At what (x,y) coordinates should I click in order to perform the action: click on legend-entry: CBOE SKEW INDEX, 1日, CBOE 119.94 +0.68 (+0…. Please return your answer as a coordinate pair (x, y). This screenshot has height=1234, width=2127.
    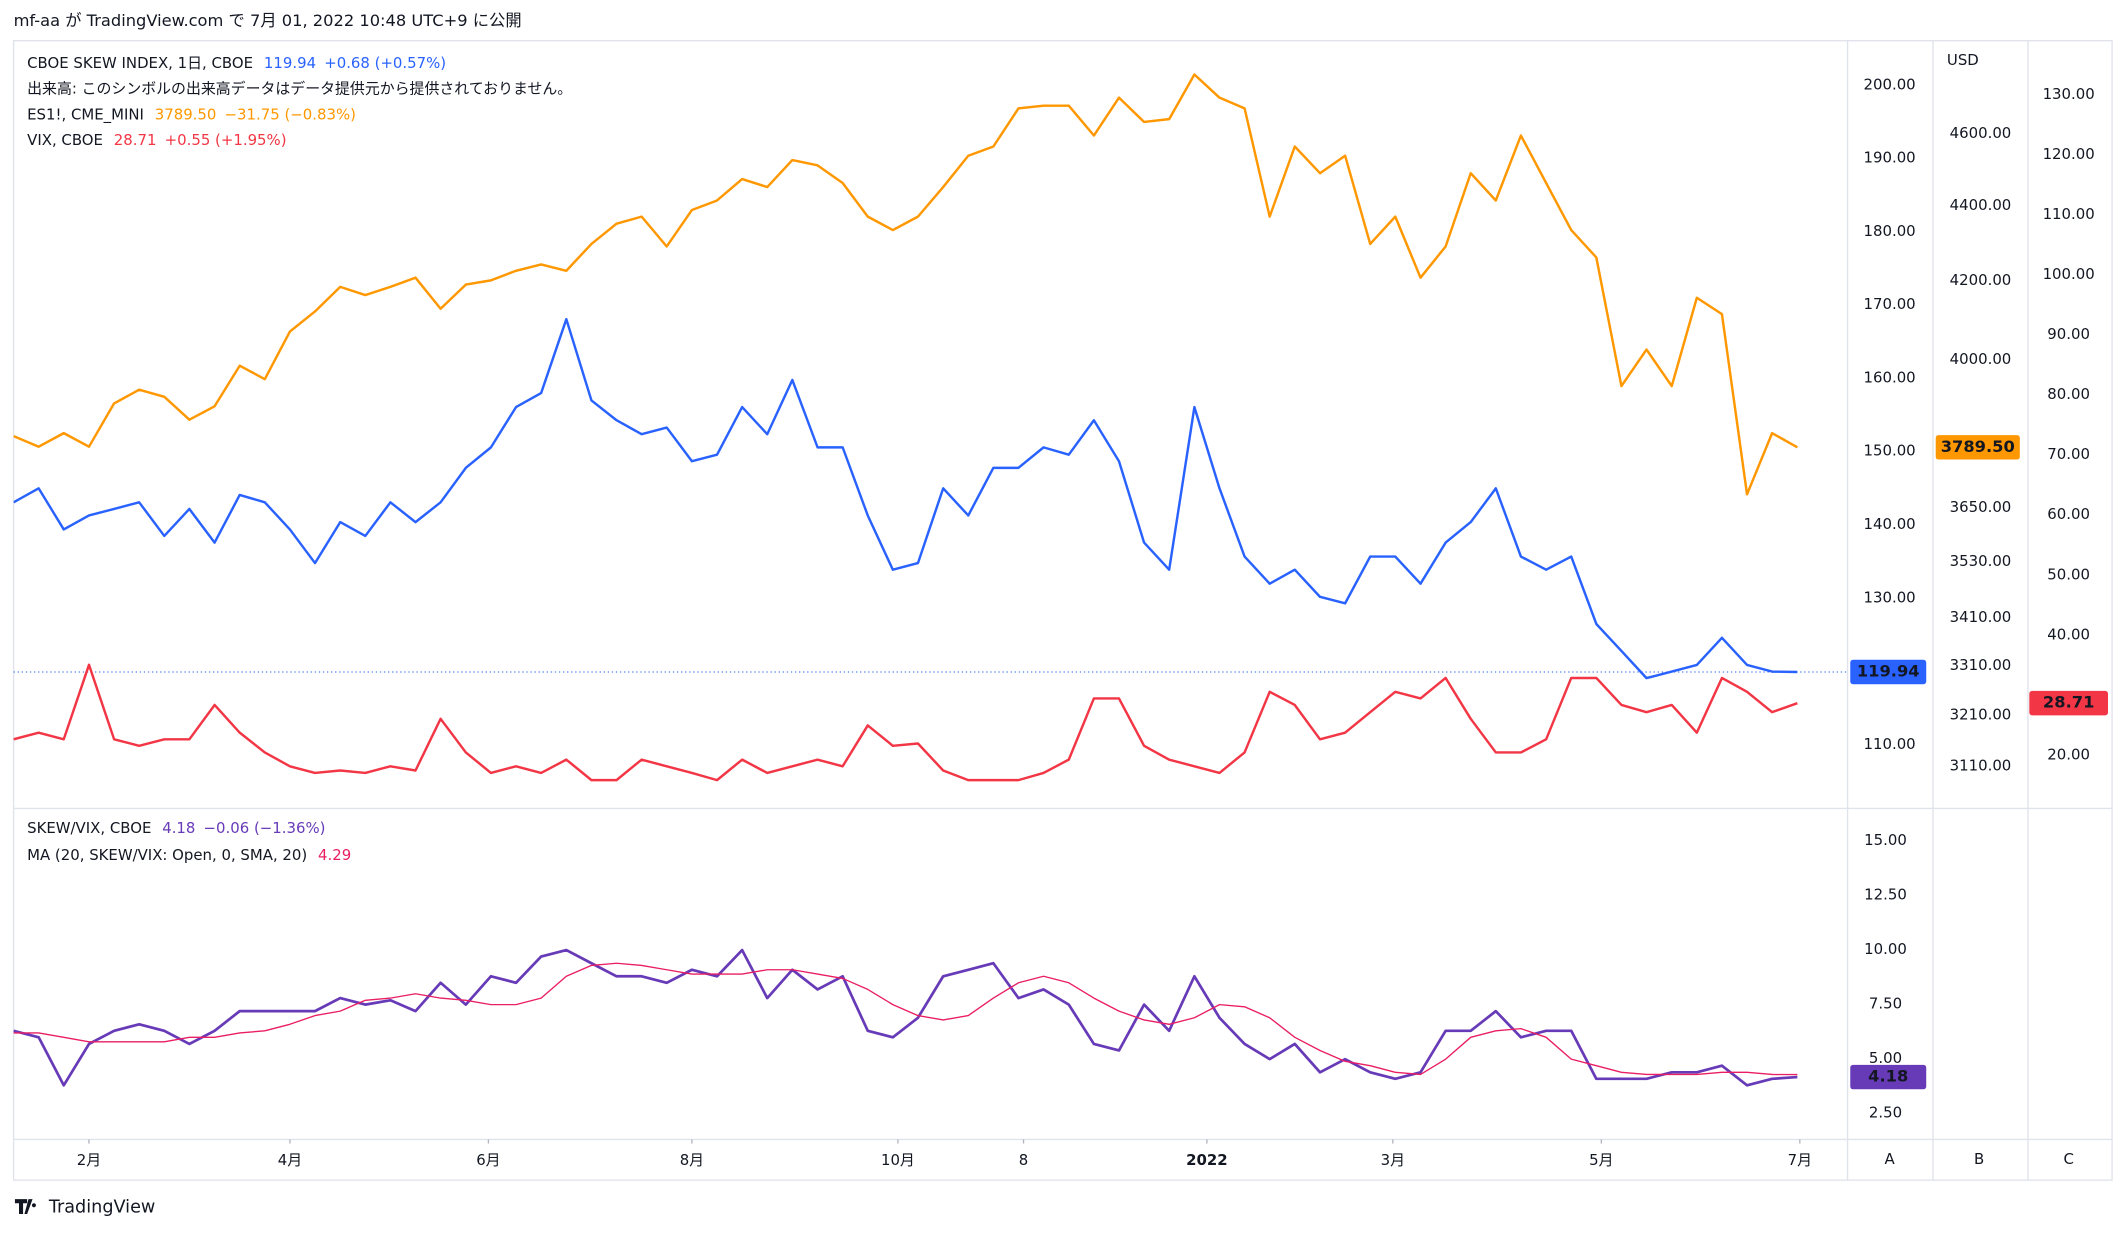
    Looking at the image, I should click on (236, 63).